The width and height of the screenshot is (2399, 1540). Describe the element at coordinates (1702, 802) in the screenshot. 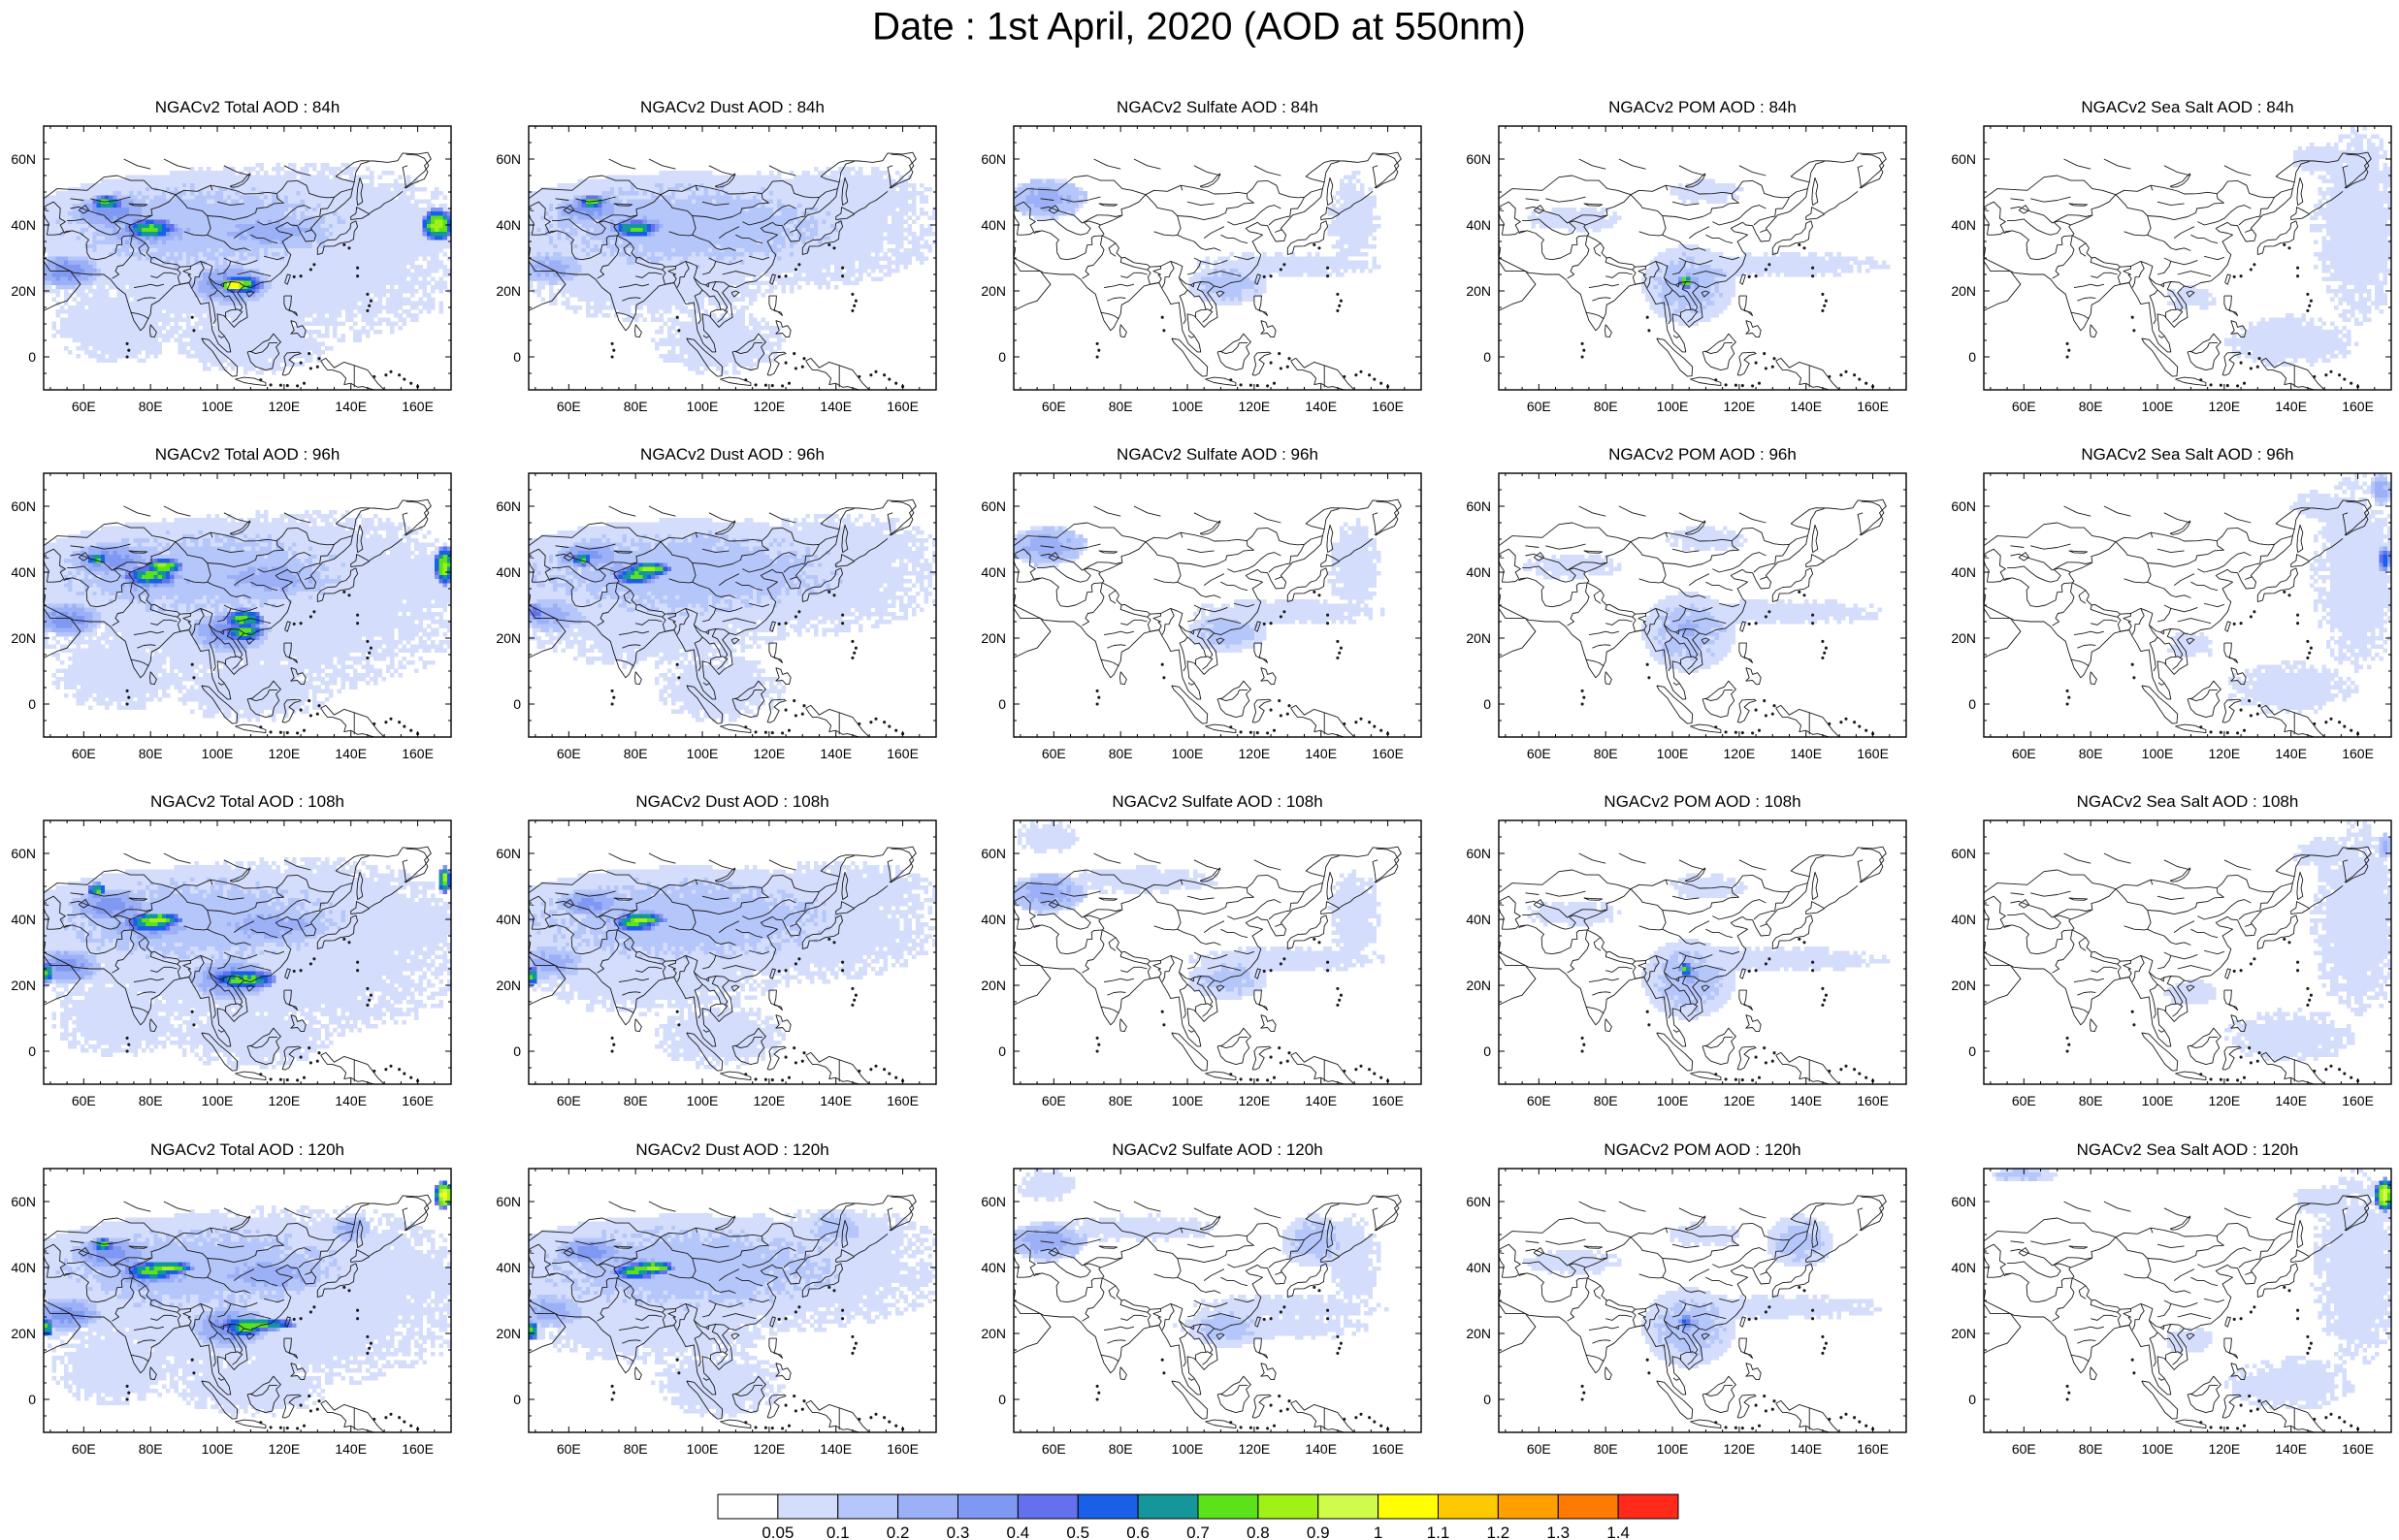

I see `panel-title: NGACv2 POM AOD : 108h` at that location.